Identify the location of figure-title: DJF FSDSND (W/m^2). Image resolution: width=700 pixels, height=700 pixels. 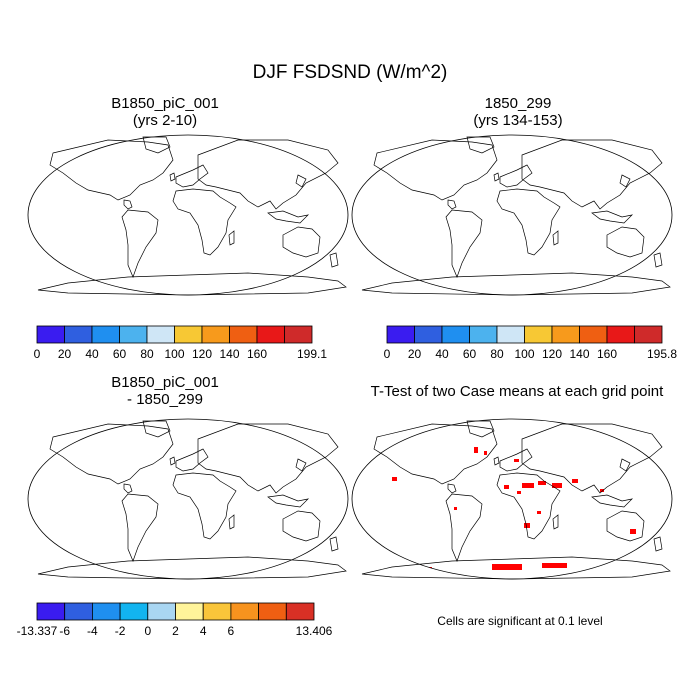
(350, 72).